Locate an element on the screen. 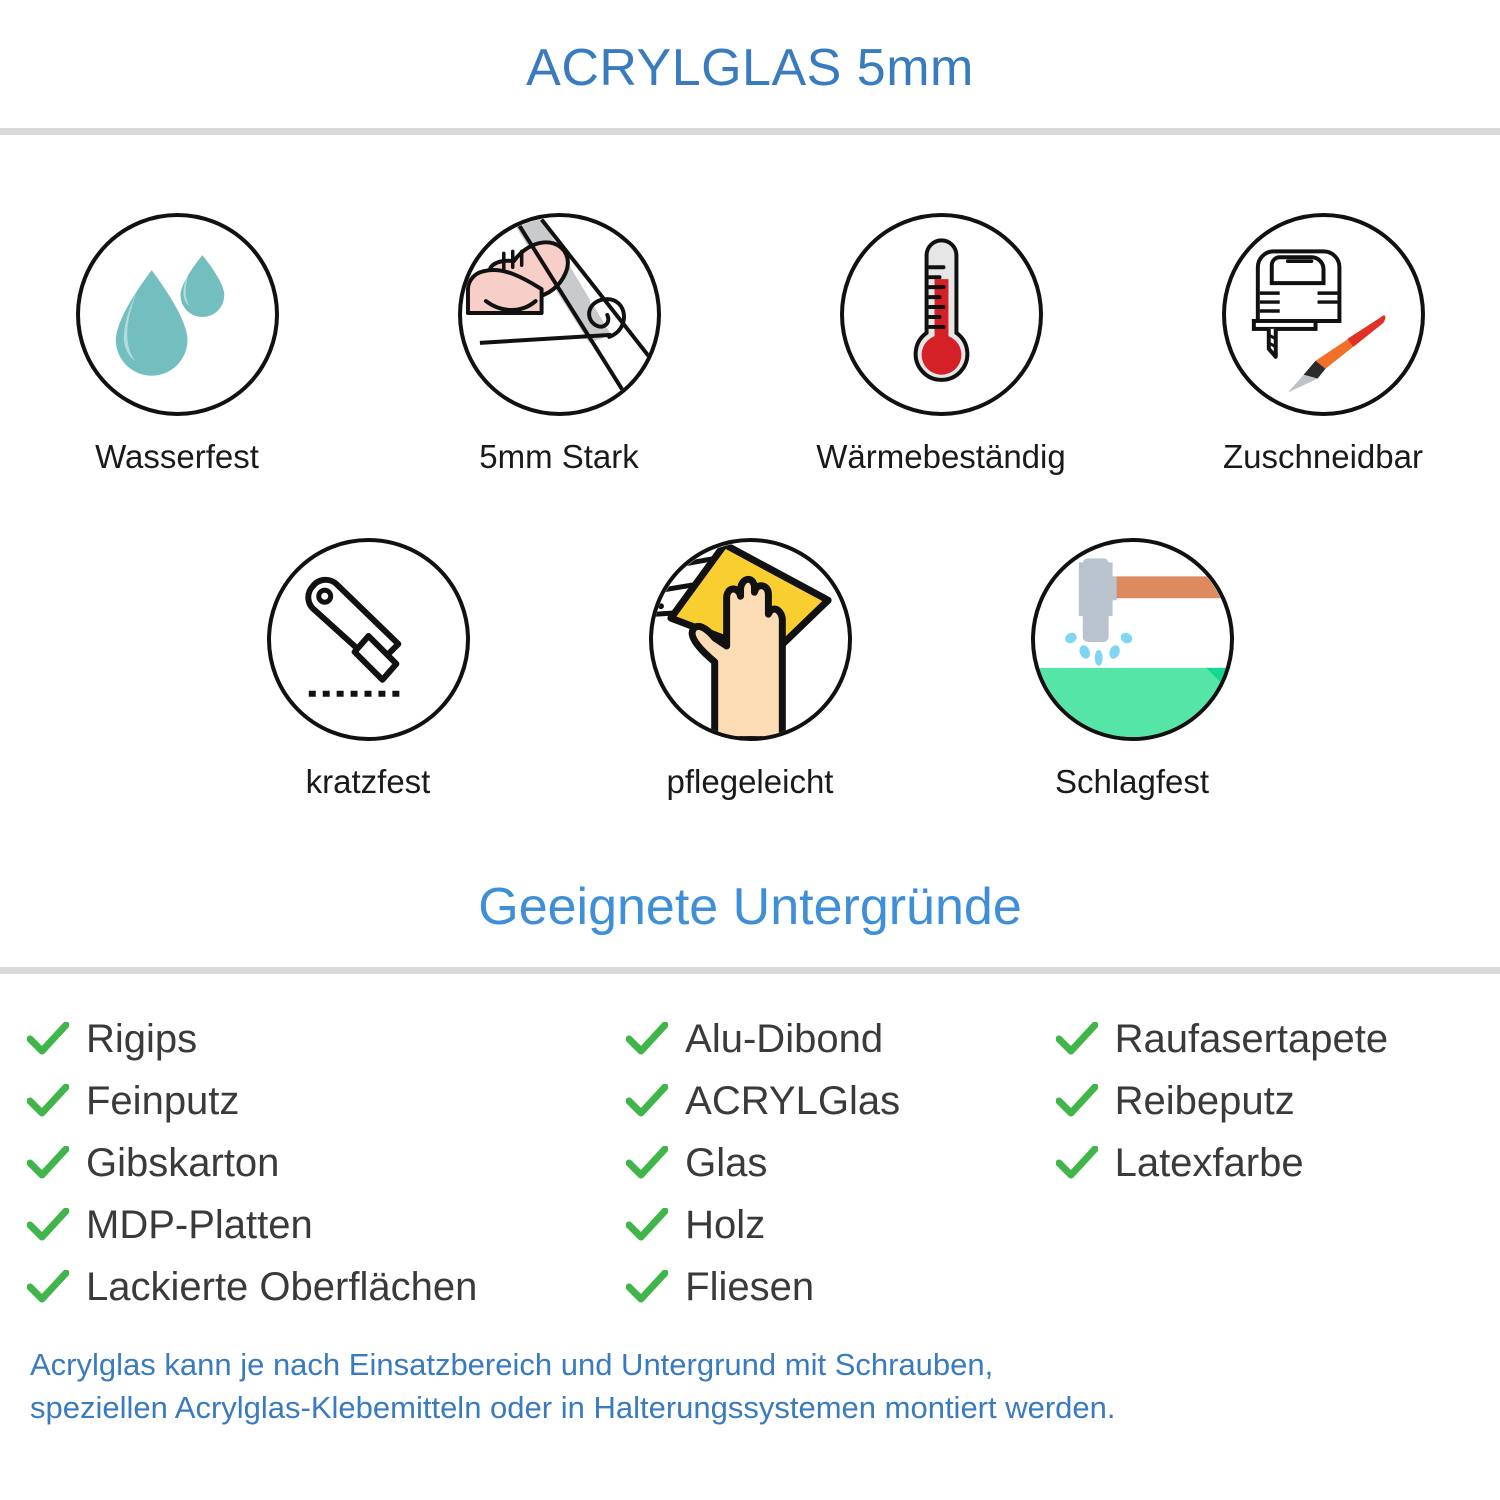  feature-kratzfest: kratzfest is located at coordinates (368, 669).